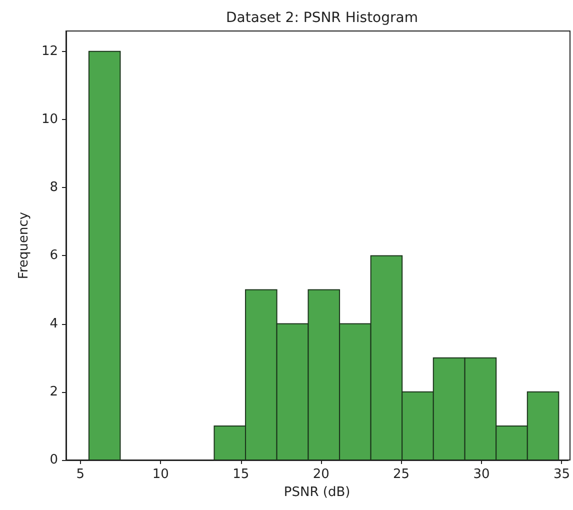 This screenshot has width=573, height=510. What do you see at coordinates (401, 474) in the screenshot?
I see `x-tick-label: 25` at bounding box center [401, 474].